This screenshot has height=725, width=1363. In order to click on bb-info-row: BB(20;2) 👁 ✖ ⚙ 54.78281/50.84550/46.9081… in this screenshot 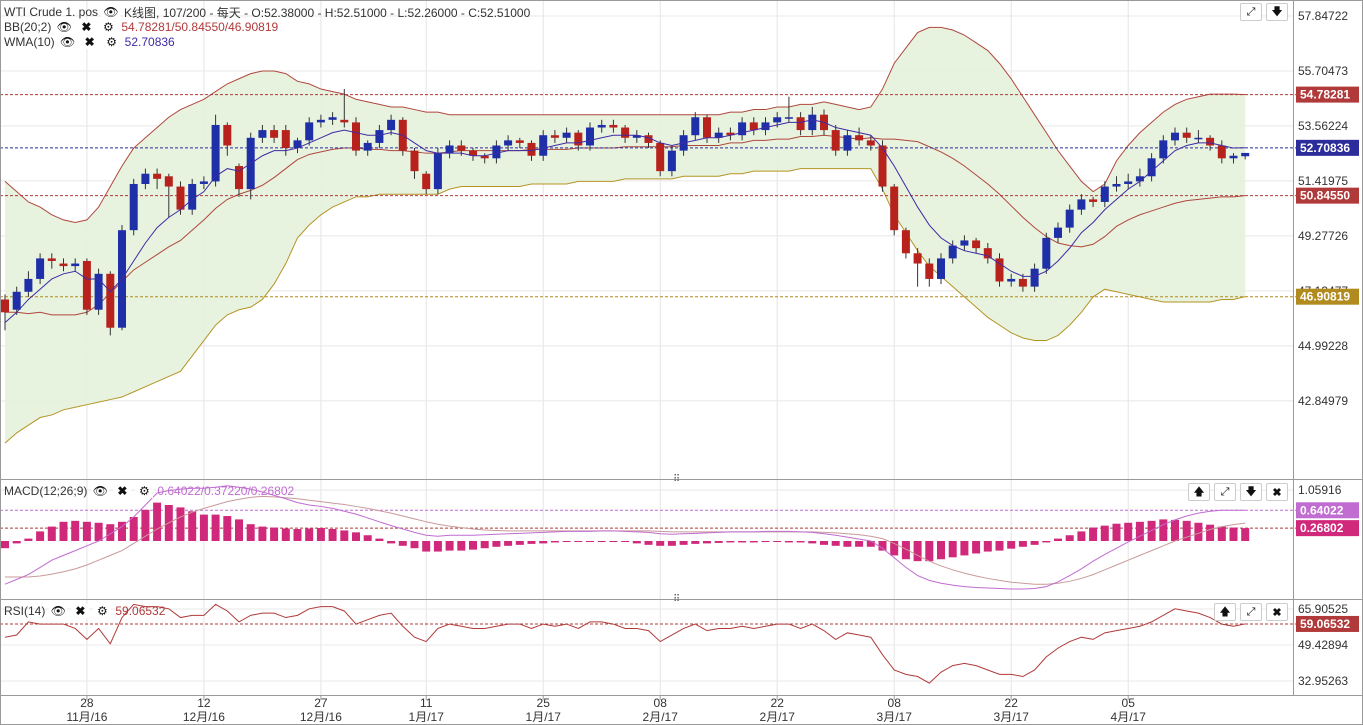, I will do `click(141, 27)`.